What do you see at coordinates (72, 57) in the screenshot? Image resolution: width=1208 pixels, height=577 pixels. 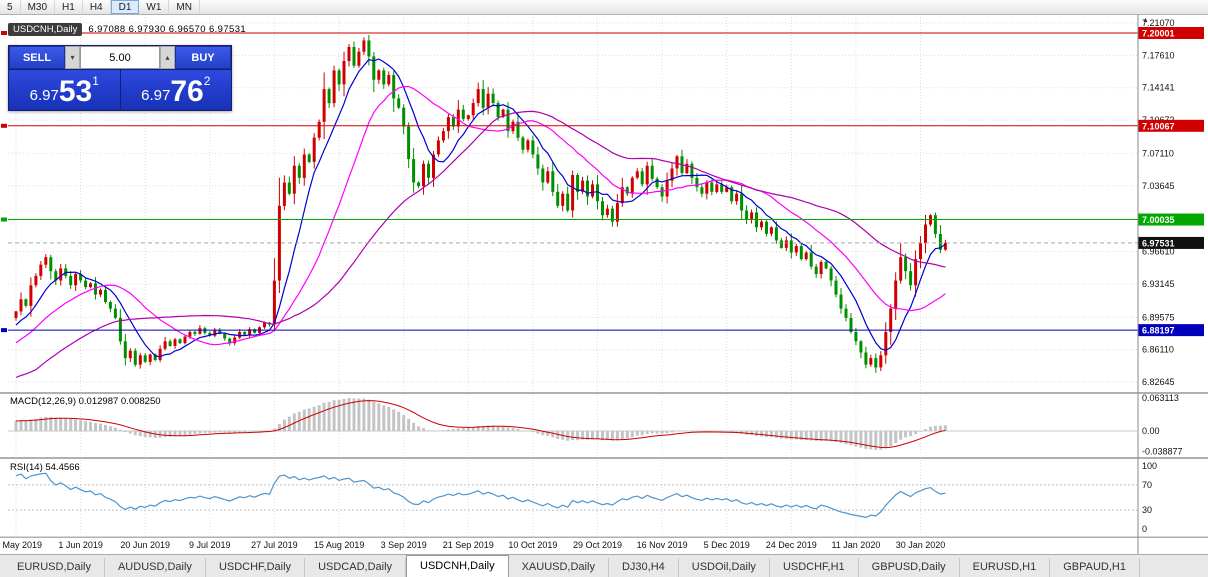 I see `volume-decrease-icon: ▾` at bounding box center [72, 57].